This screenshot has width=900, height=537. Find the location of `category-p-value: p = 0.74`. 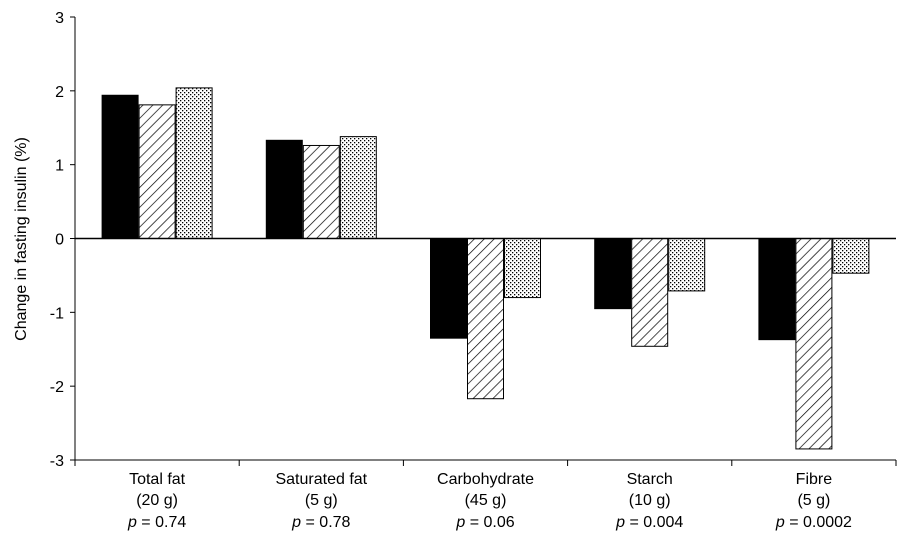

category-p-value: p = 0.74 is located at coordinates (156, 522).